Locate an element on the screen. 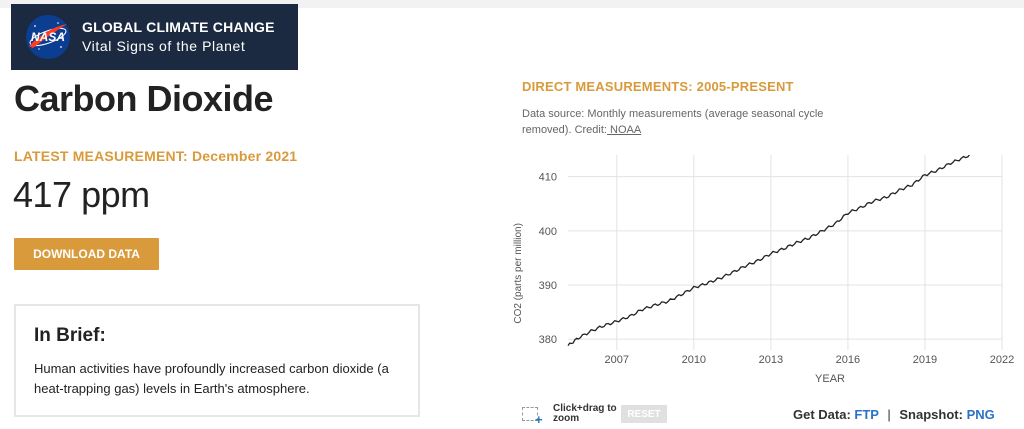 Image resolution: width=1024 pixels, height=429 pixels. zoom-selection-icon is located at coordinates (530, 414).